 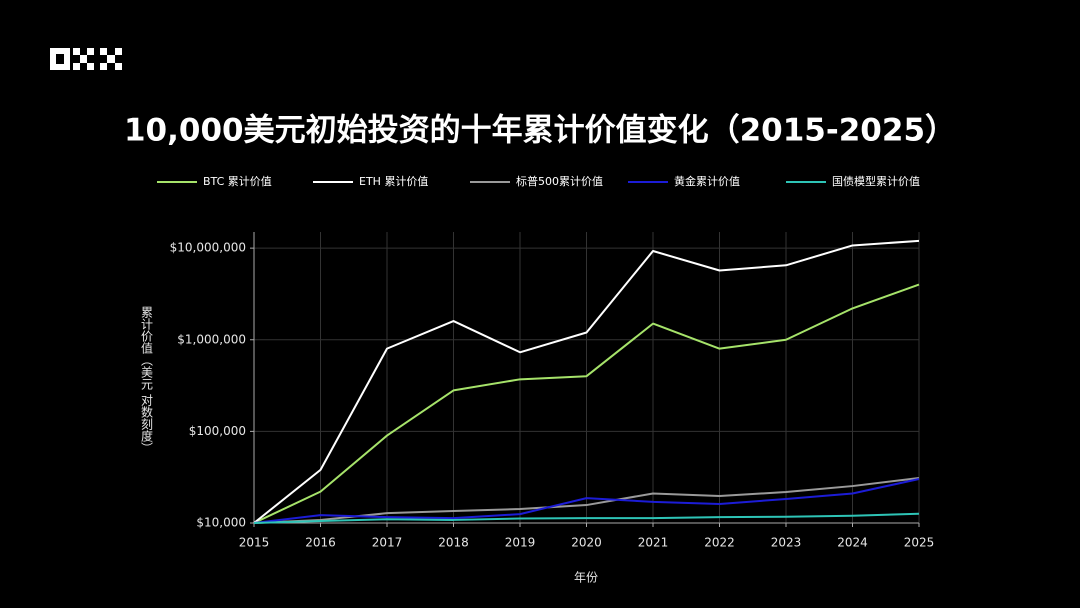 I want to click on x-tick-label: 2024, so click(x=852, y=543).